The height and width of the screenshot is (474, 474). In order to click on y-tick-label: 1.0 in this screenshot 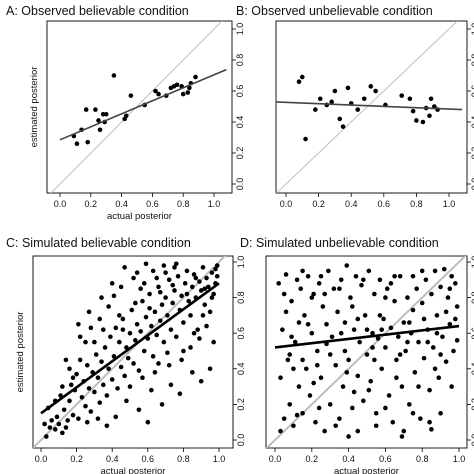, I will do `click(472, 29)`.